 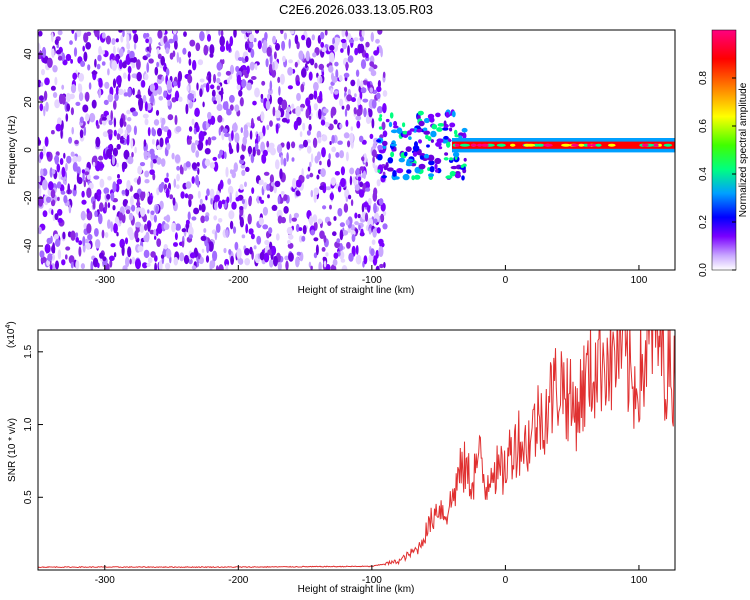 I want to click on figure-title: C2E6.2026.033.13.05.R03, so click(x=356, y=9).